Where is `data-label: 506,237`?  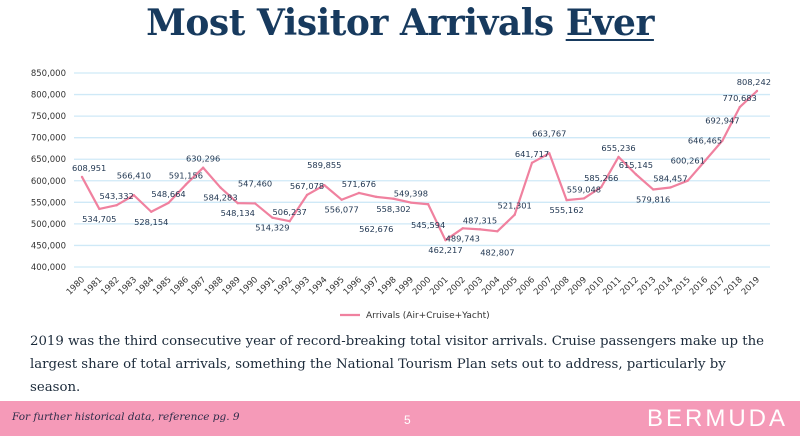 data-label: 506,237 is located at coordinates (290, 212).